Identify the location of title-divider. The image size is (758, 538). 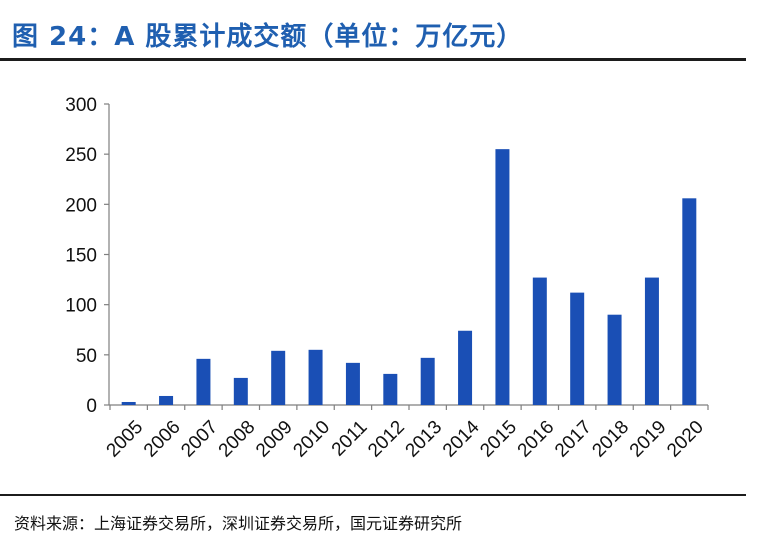
(373, 59).